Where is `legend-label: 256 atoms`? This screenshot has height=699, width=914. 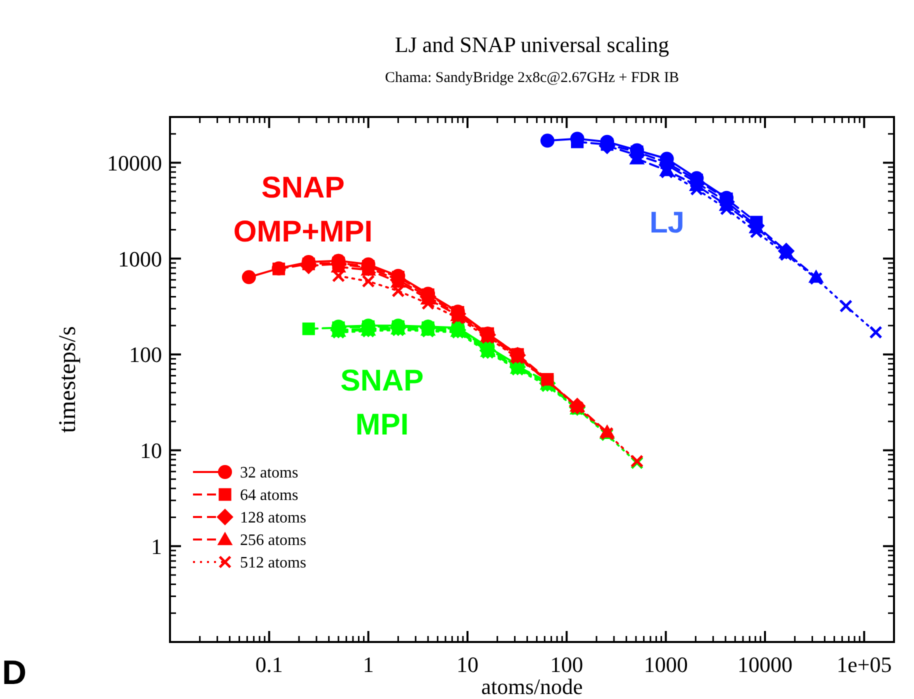 legend-label: 256 atoms is located at coordinates (273, 541).